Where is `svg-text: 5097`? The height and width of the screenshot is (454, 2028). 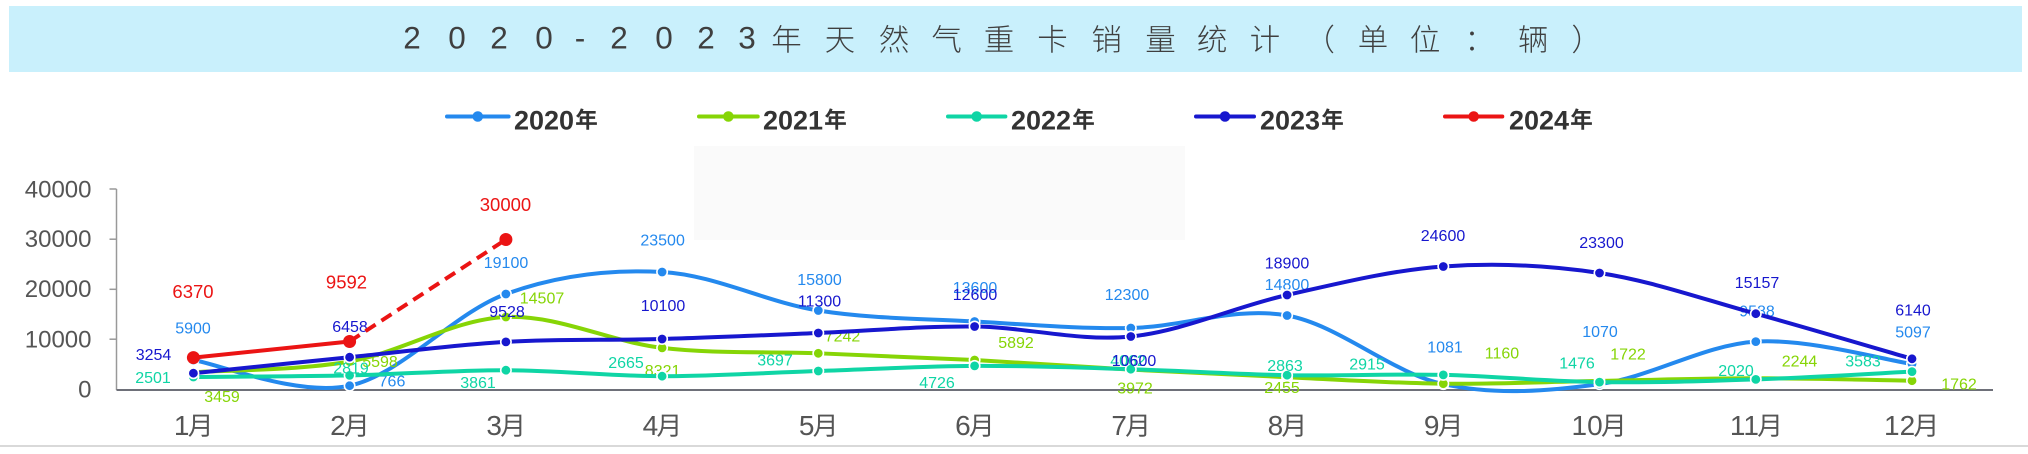
svg-text: 5097 is located at coordinates (1913, 333).